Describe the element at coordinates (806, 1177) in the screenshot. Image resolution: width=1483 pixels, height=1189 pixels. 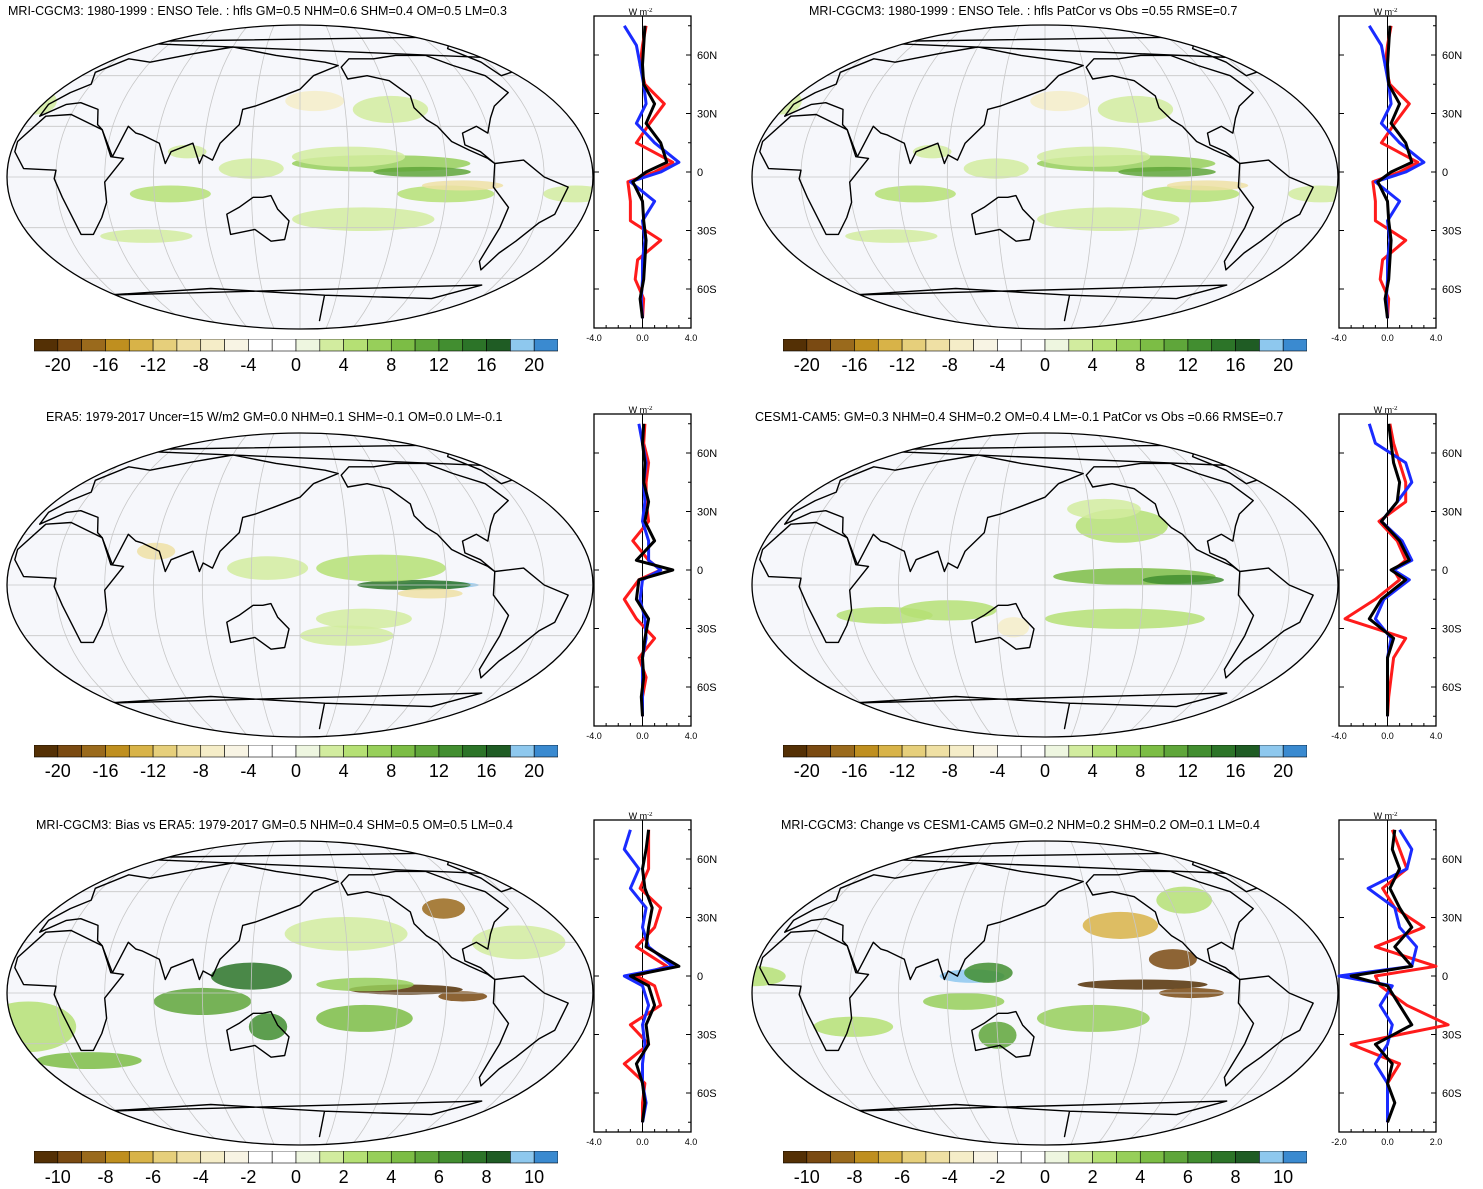
I see `colorbar-tick-label: -10` at that location.